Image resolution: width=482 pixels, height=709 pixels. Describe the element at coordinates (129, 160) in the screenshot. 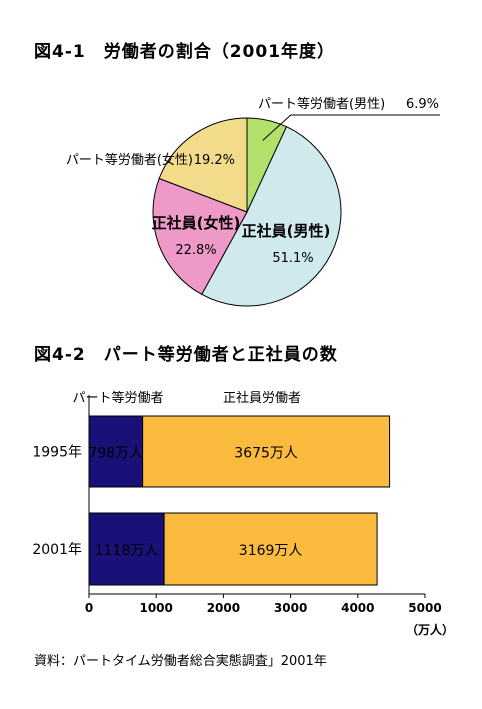

I see `pie-label-name-3: パート等労働者(女性)` at that location.